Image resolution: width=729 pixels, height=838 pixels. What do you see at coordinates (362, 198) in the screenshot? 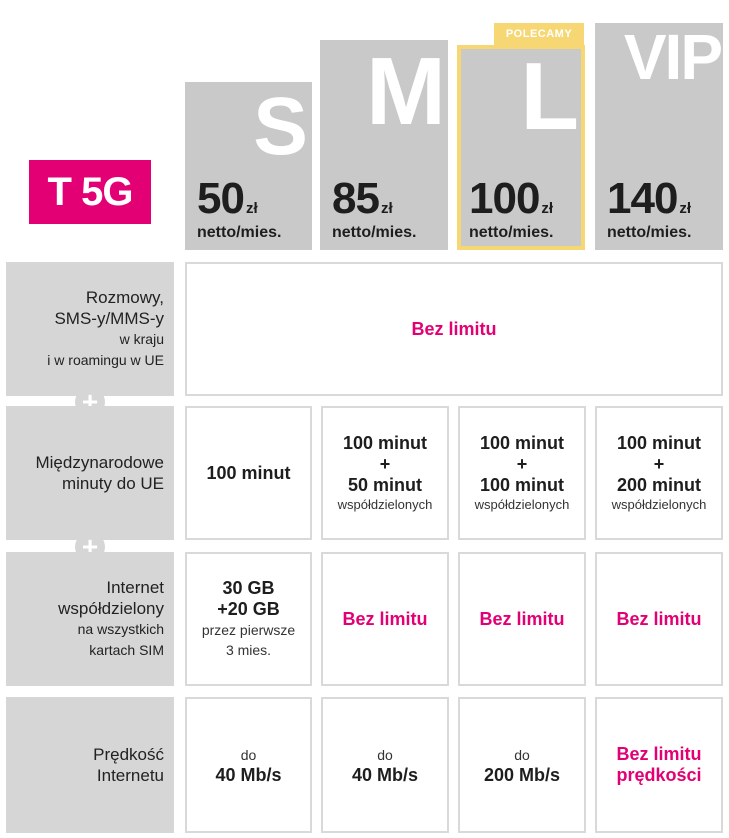
I see `plan-price: 85 zł` at bounding box center [362, 198].